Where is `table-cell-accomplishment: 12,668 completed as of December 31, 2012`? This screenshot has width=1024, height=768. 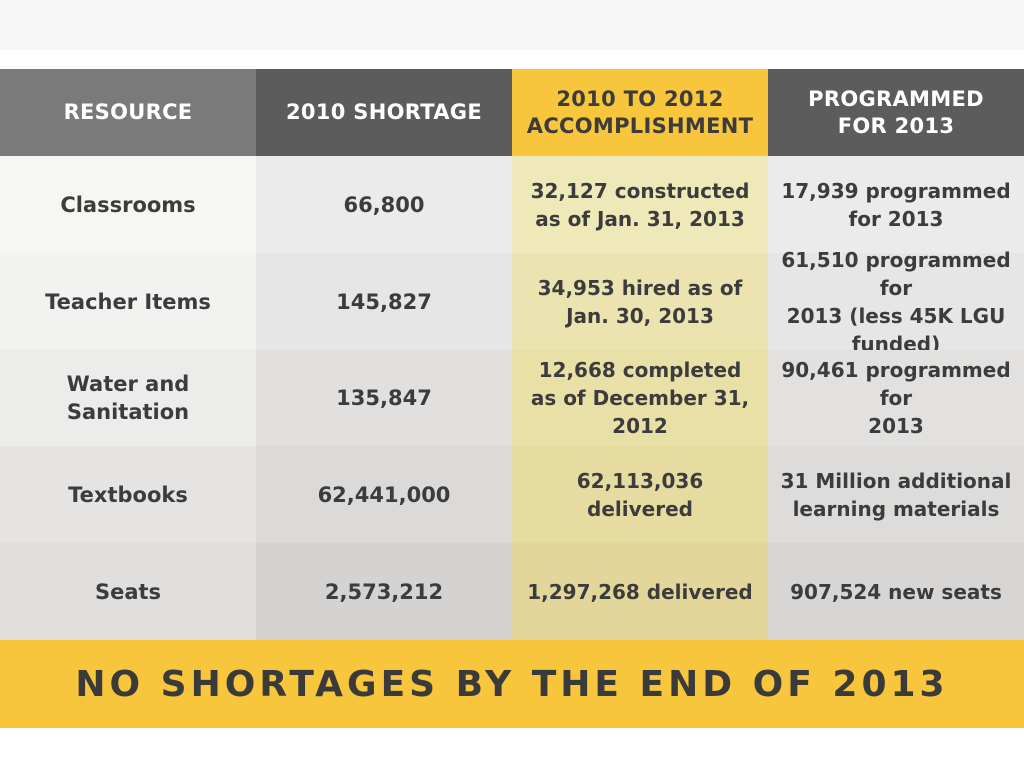 table-cell-accomplishment: 12,668 completed as of December 31, 2012 is located at coordinates (640, 398).